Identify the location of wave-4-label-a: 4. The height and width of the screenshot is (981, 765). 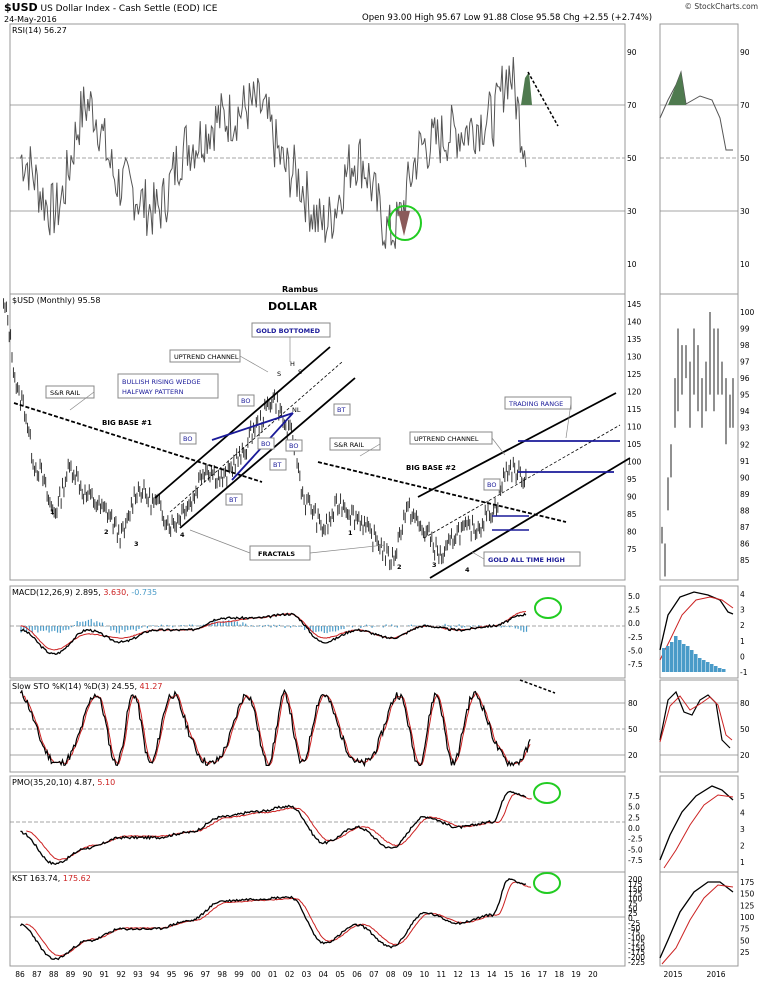
(182, 535).